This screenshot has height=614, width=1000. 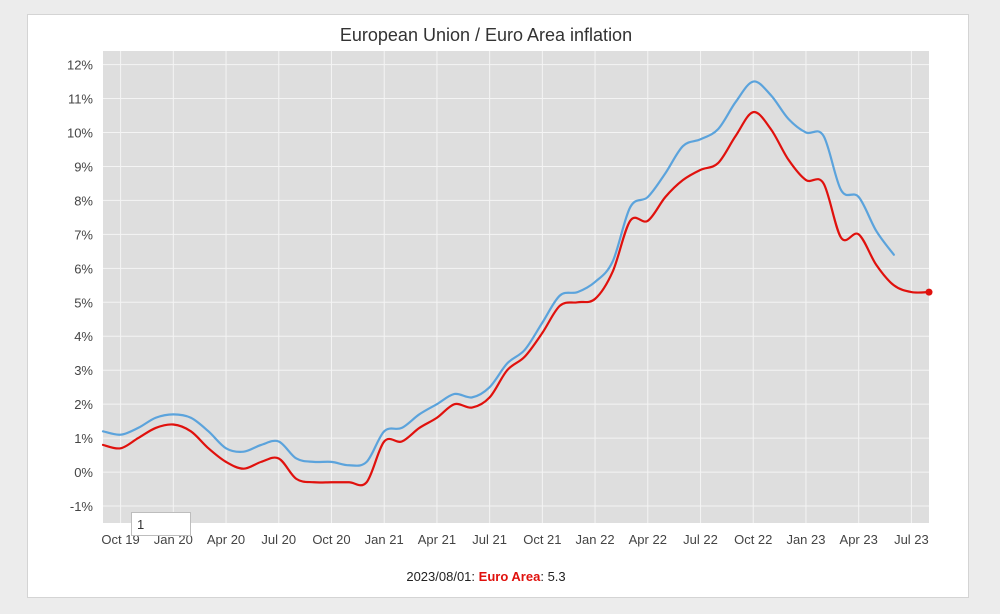 I want to click on y-tick-label: 5%, so click(x=83, y=302).